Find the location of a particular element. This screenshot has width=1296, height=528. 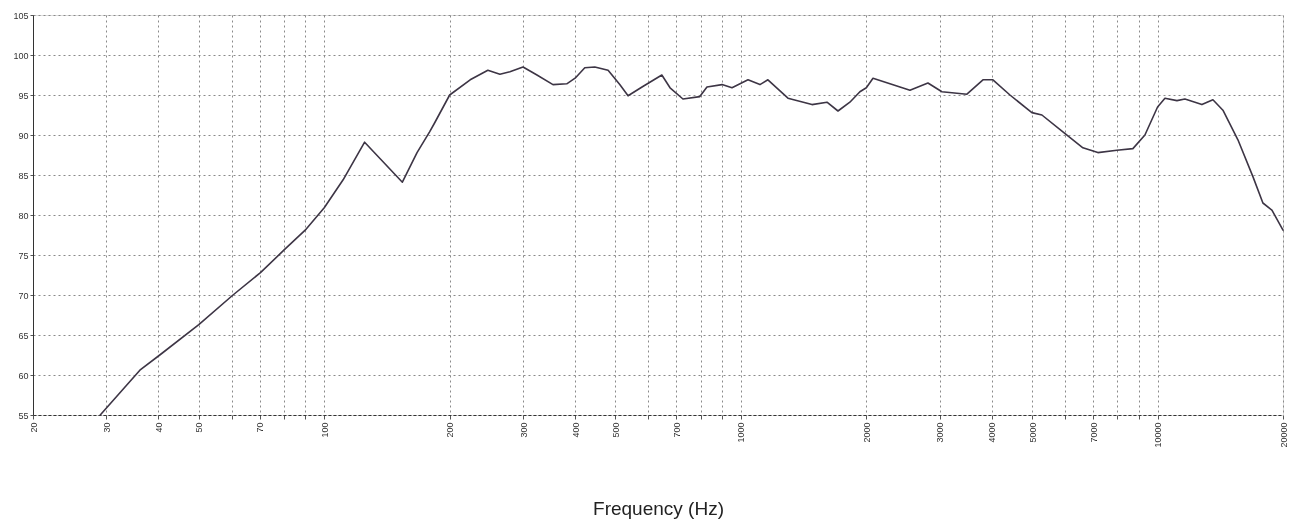

x-tick-label: 40 is located at coordinates (158, 427).